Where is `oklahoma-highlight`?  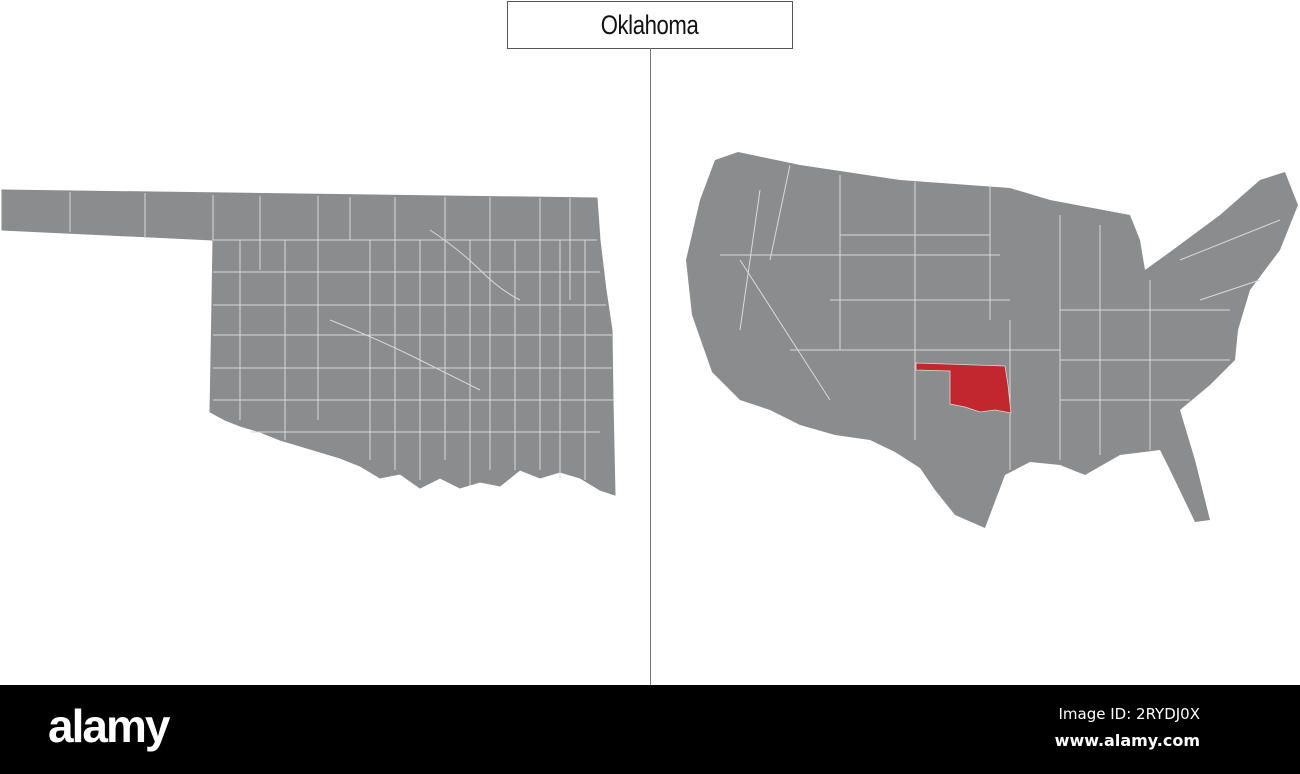 oklahoma-highlight is located at coordinates (963, 388).